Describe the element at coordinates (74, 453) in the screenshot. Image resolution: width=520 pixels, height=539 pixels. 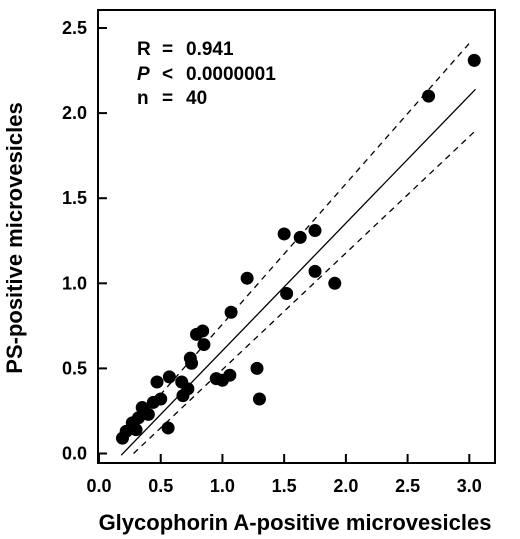
I see `y-tick-label: 0.0` at that location.